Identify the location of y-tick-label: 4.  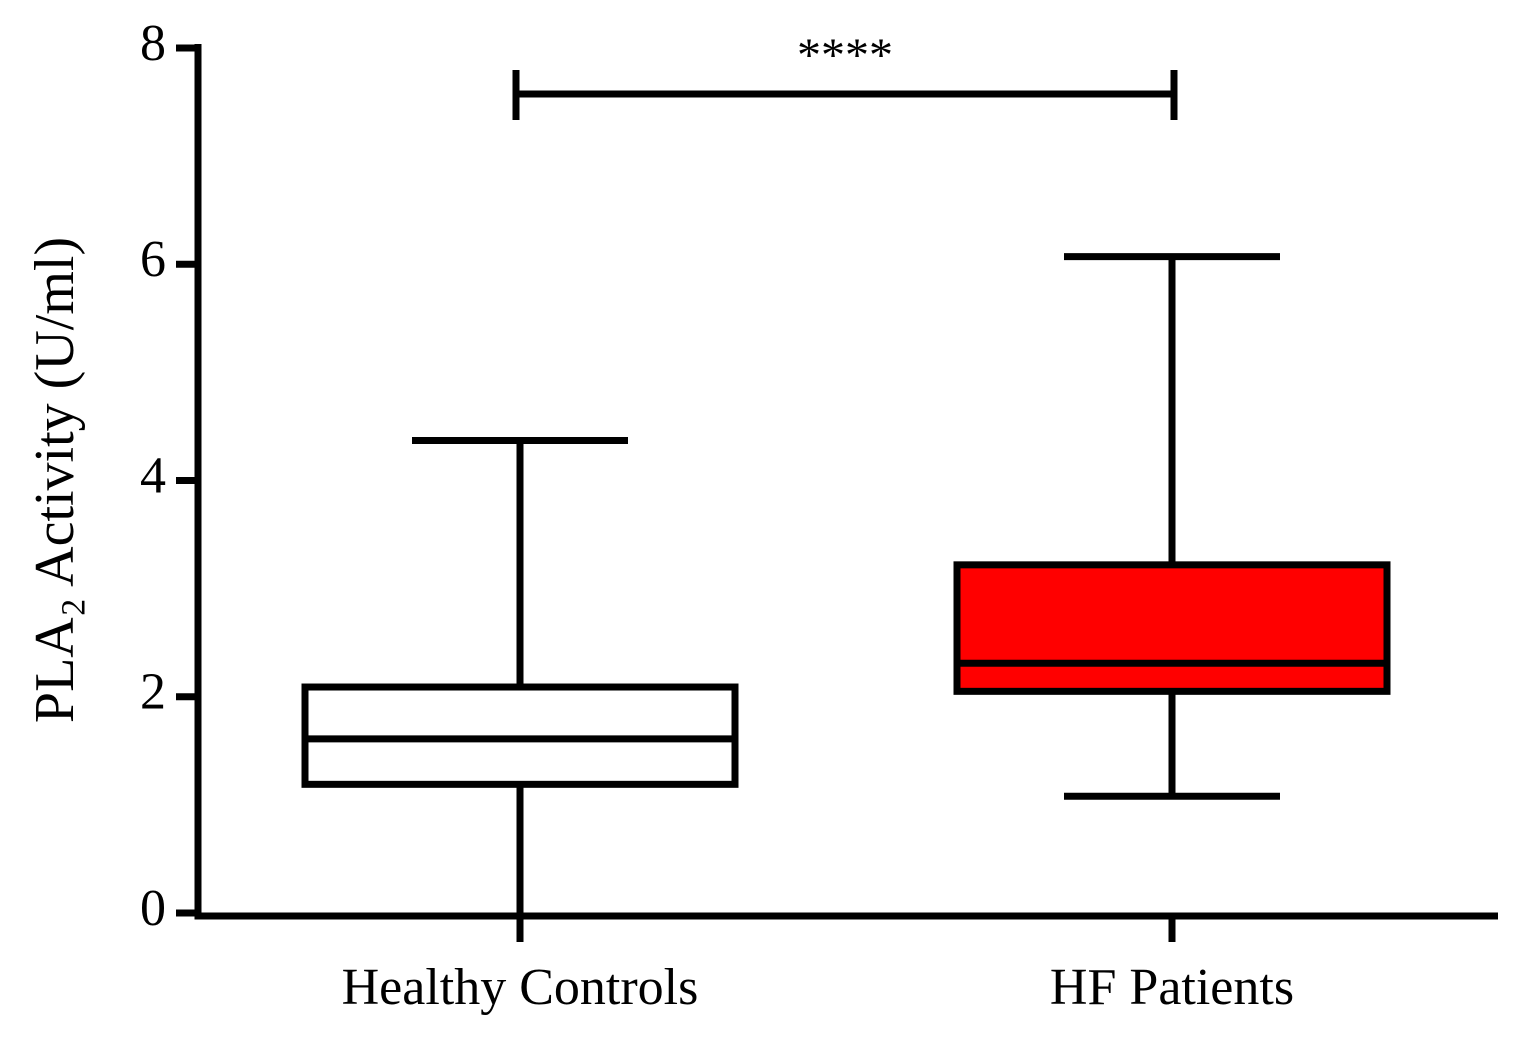
(153, 475).